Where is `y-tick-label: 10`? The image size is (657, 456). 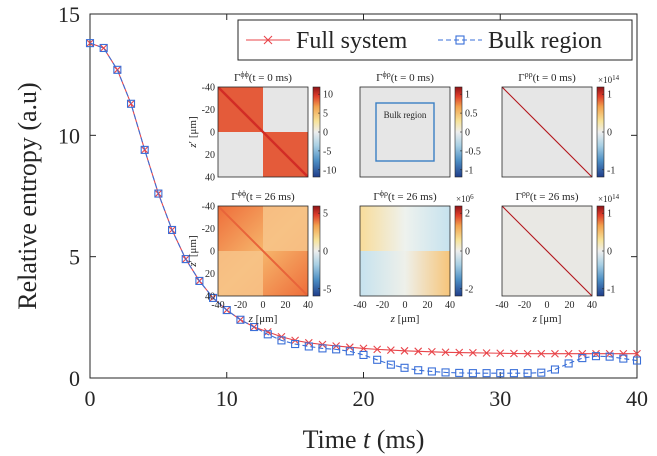 y-tick-label: 10 is located at coordinates (69, 135).